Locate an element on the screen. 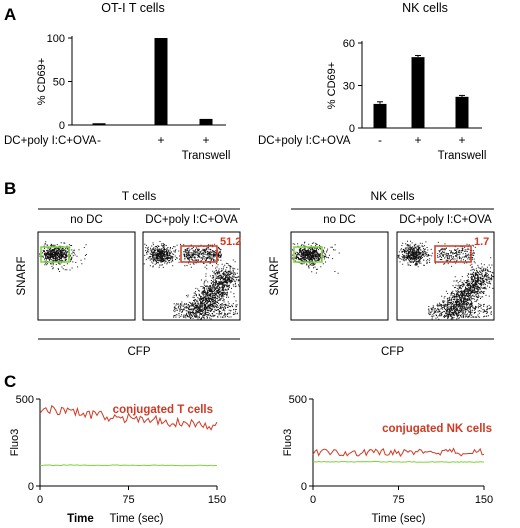 Image resolution: width=520 pixels, height=528 pixels. y-tick-label: 60 is located at coordinates (349, 44).